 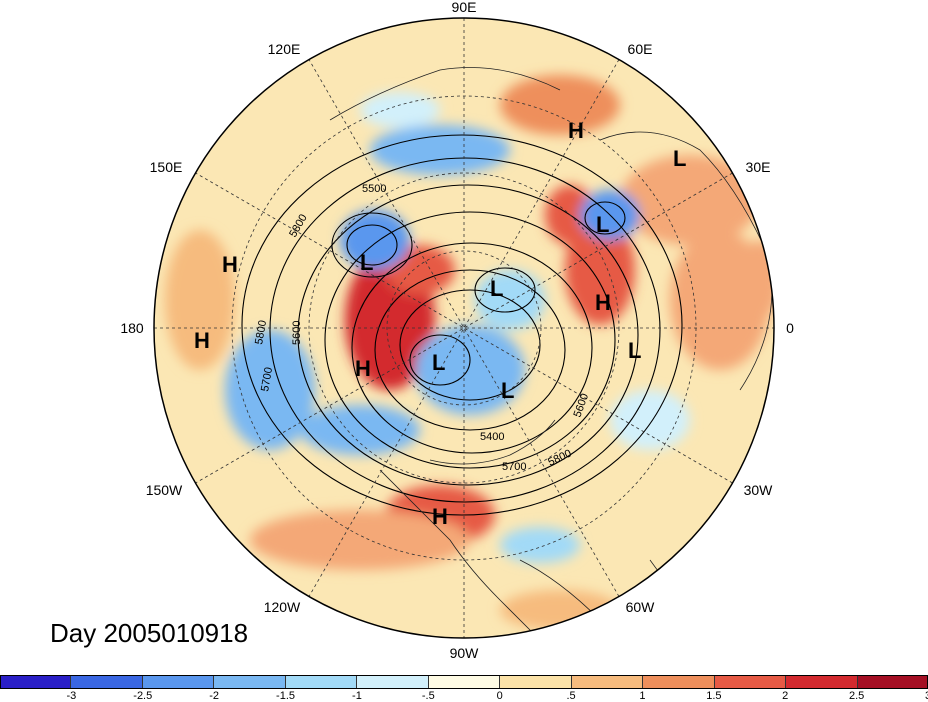 I want to click on lon-label-120w: 120W, so click(x=282, y=607).